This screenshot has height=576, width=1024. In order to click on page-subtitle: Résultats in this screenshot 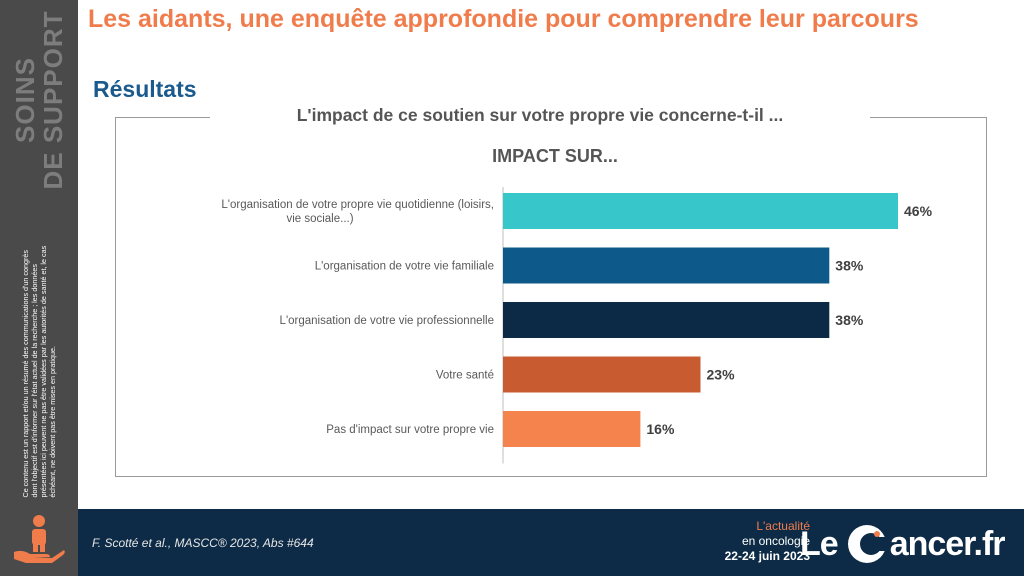, I will do `click(145, 89)`.